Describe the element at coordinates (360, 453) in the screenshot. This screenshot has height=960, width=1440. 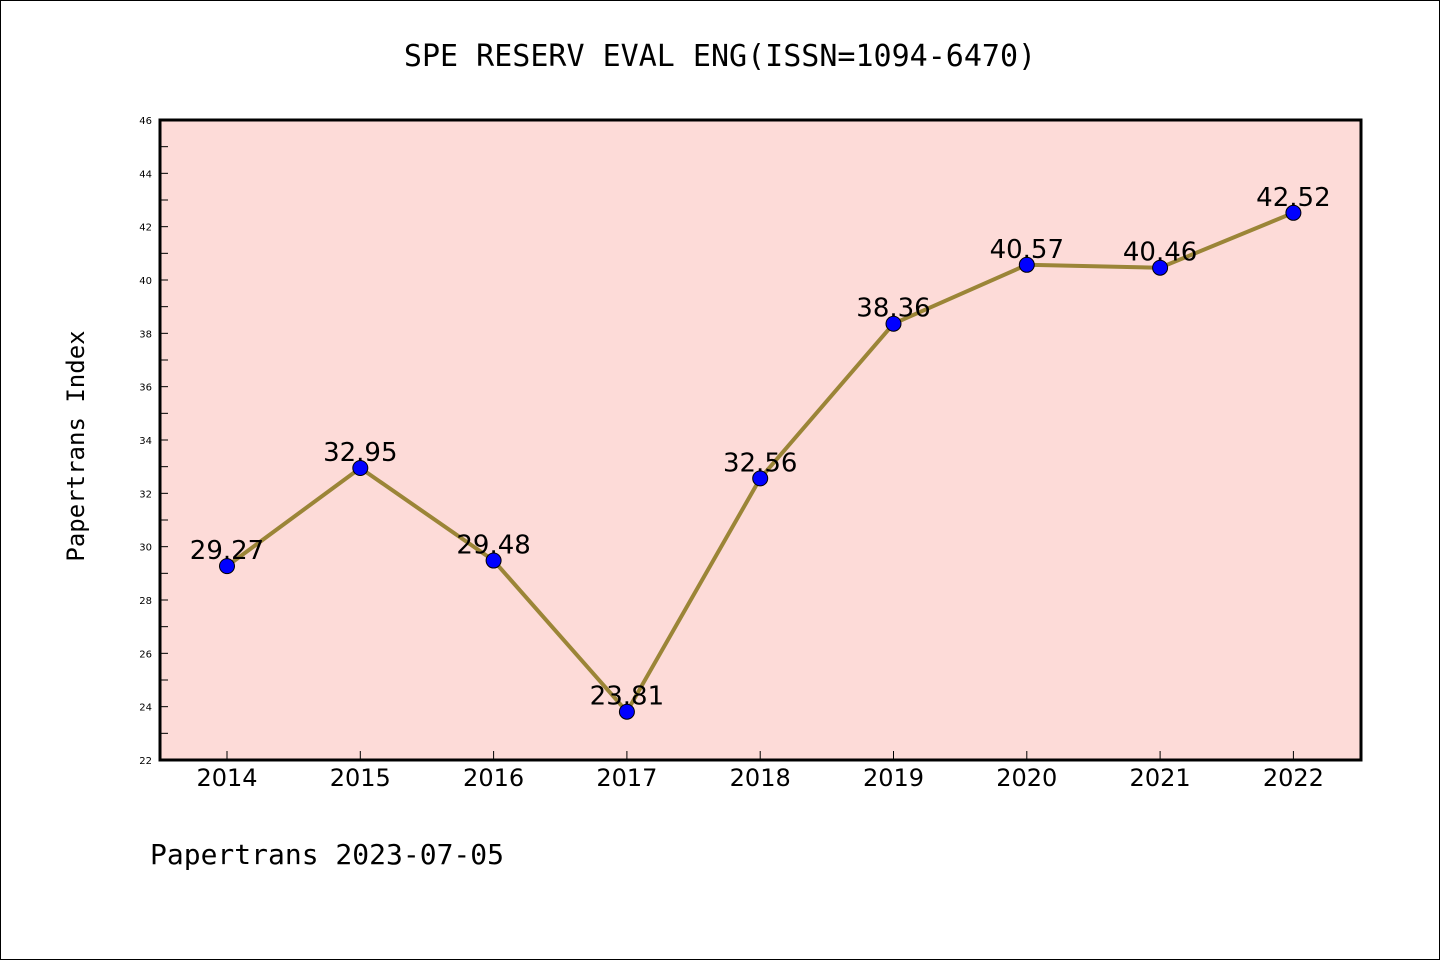
I see `data-label: 32.95` at that location.